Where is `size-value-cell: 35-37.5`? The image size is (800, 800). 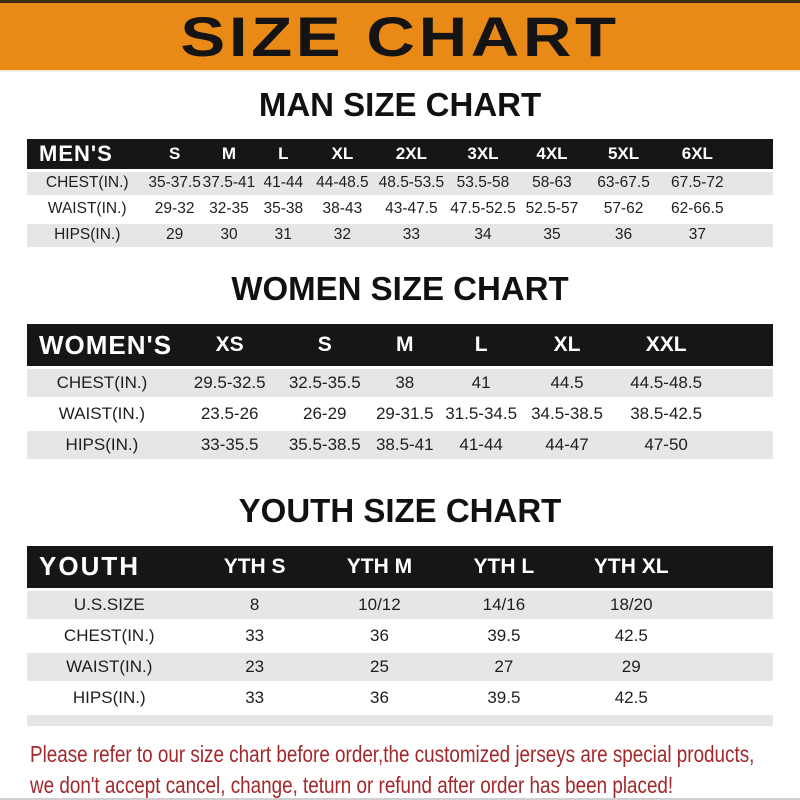 size-value-cell: 35-37.5 is located at coordinates (174, 183).